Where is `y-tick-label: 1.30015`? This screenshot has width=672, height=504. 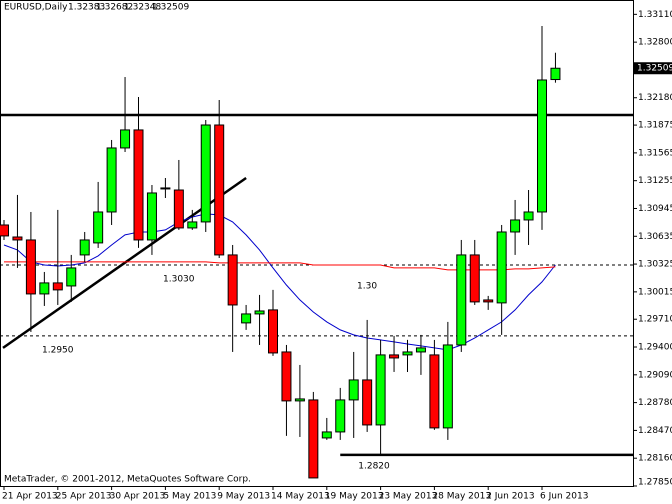
y-tick-label: 1.30015 is located at coordinates (655, 292).